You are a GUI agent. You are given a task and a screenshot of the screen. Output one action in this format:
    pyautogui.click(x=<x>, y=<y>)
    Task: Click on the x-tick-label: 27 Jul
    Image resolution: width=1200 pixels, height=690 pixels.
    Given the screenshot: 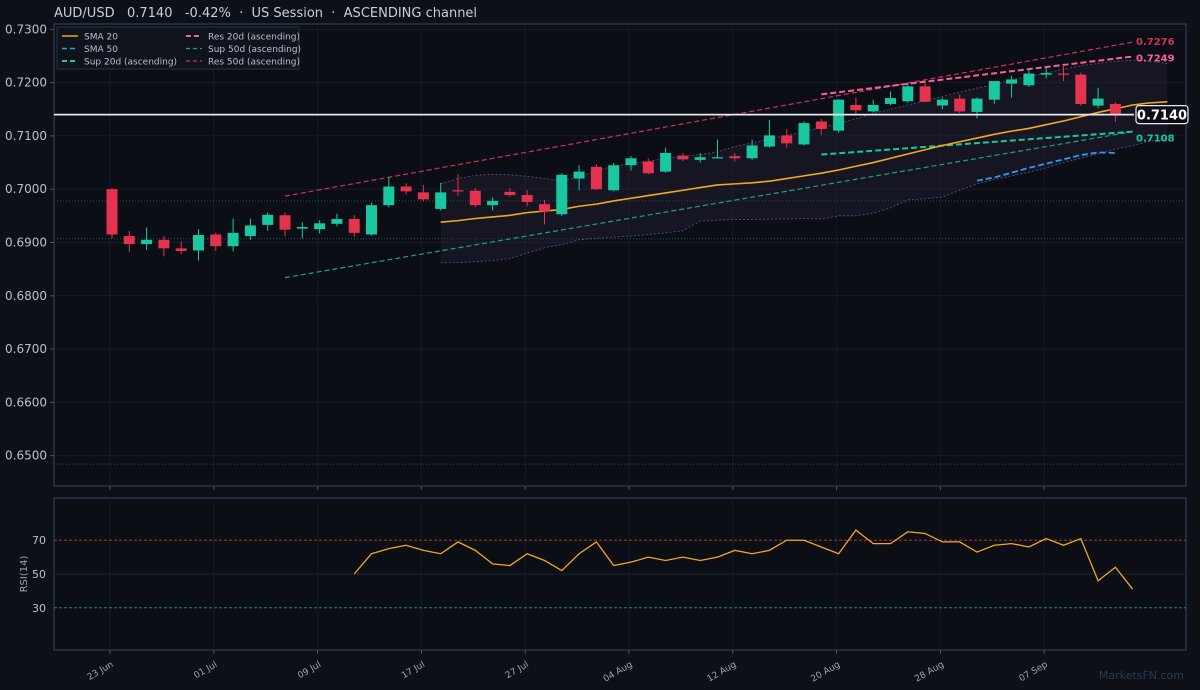 What is the action you would take?
    pyautogui.click(x=517, y=670)
    